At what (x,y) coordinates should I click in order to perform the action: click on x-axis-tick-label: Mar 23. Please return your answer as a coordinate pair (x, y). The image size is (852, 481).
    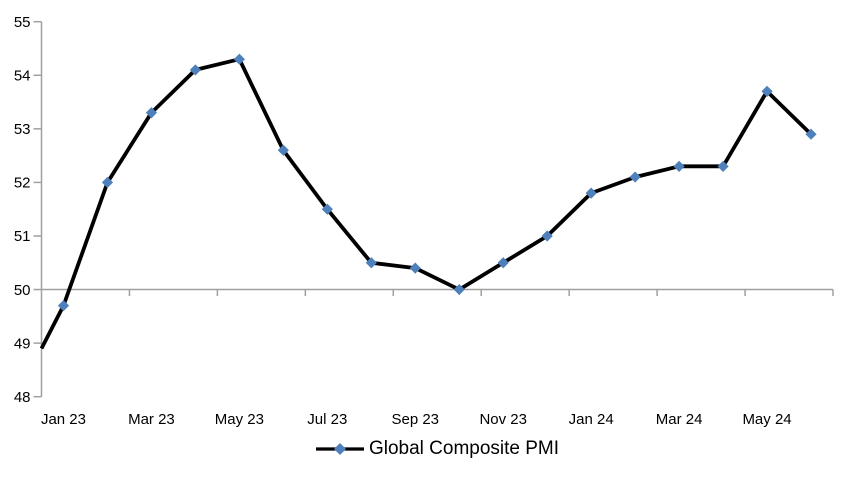
    Looking at the image, I should click on (151, 419).